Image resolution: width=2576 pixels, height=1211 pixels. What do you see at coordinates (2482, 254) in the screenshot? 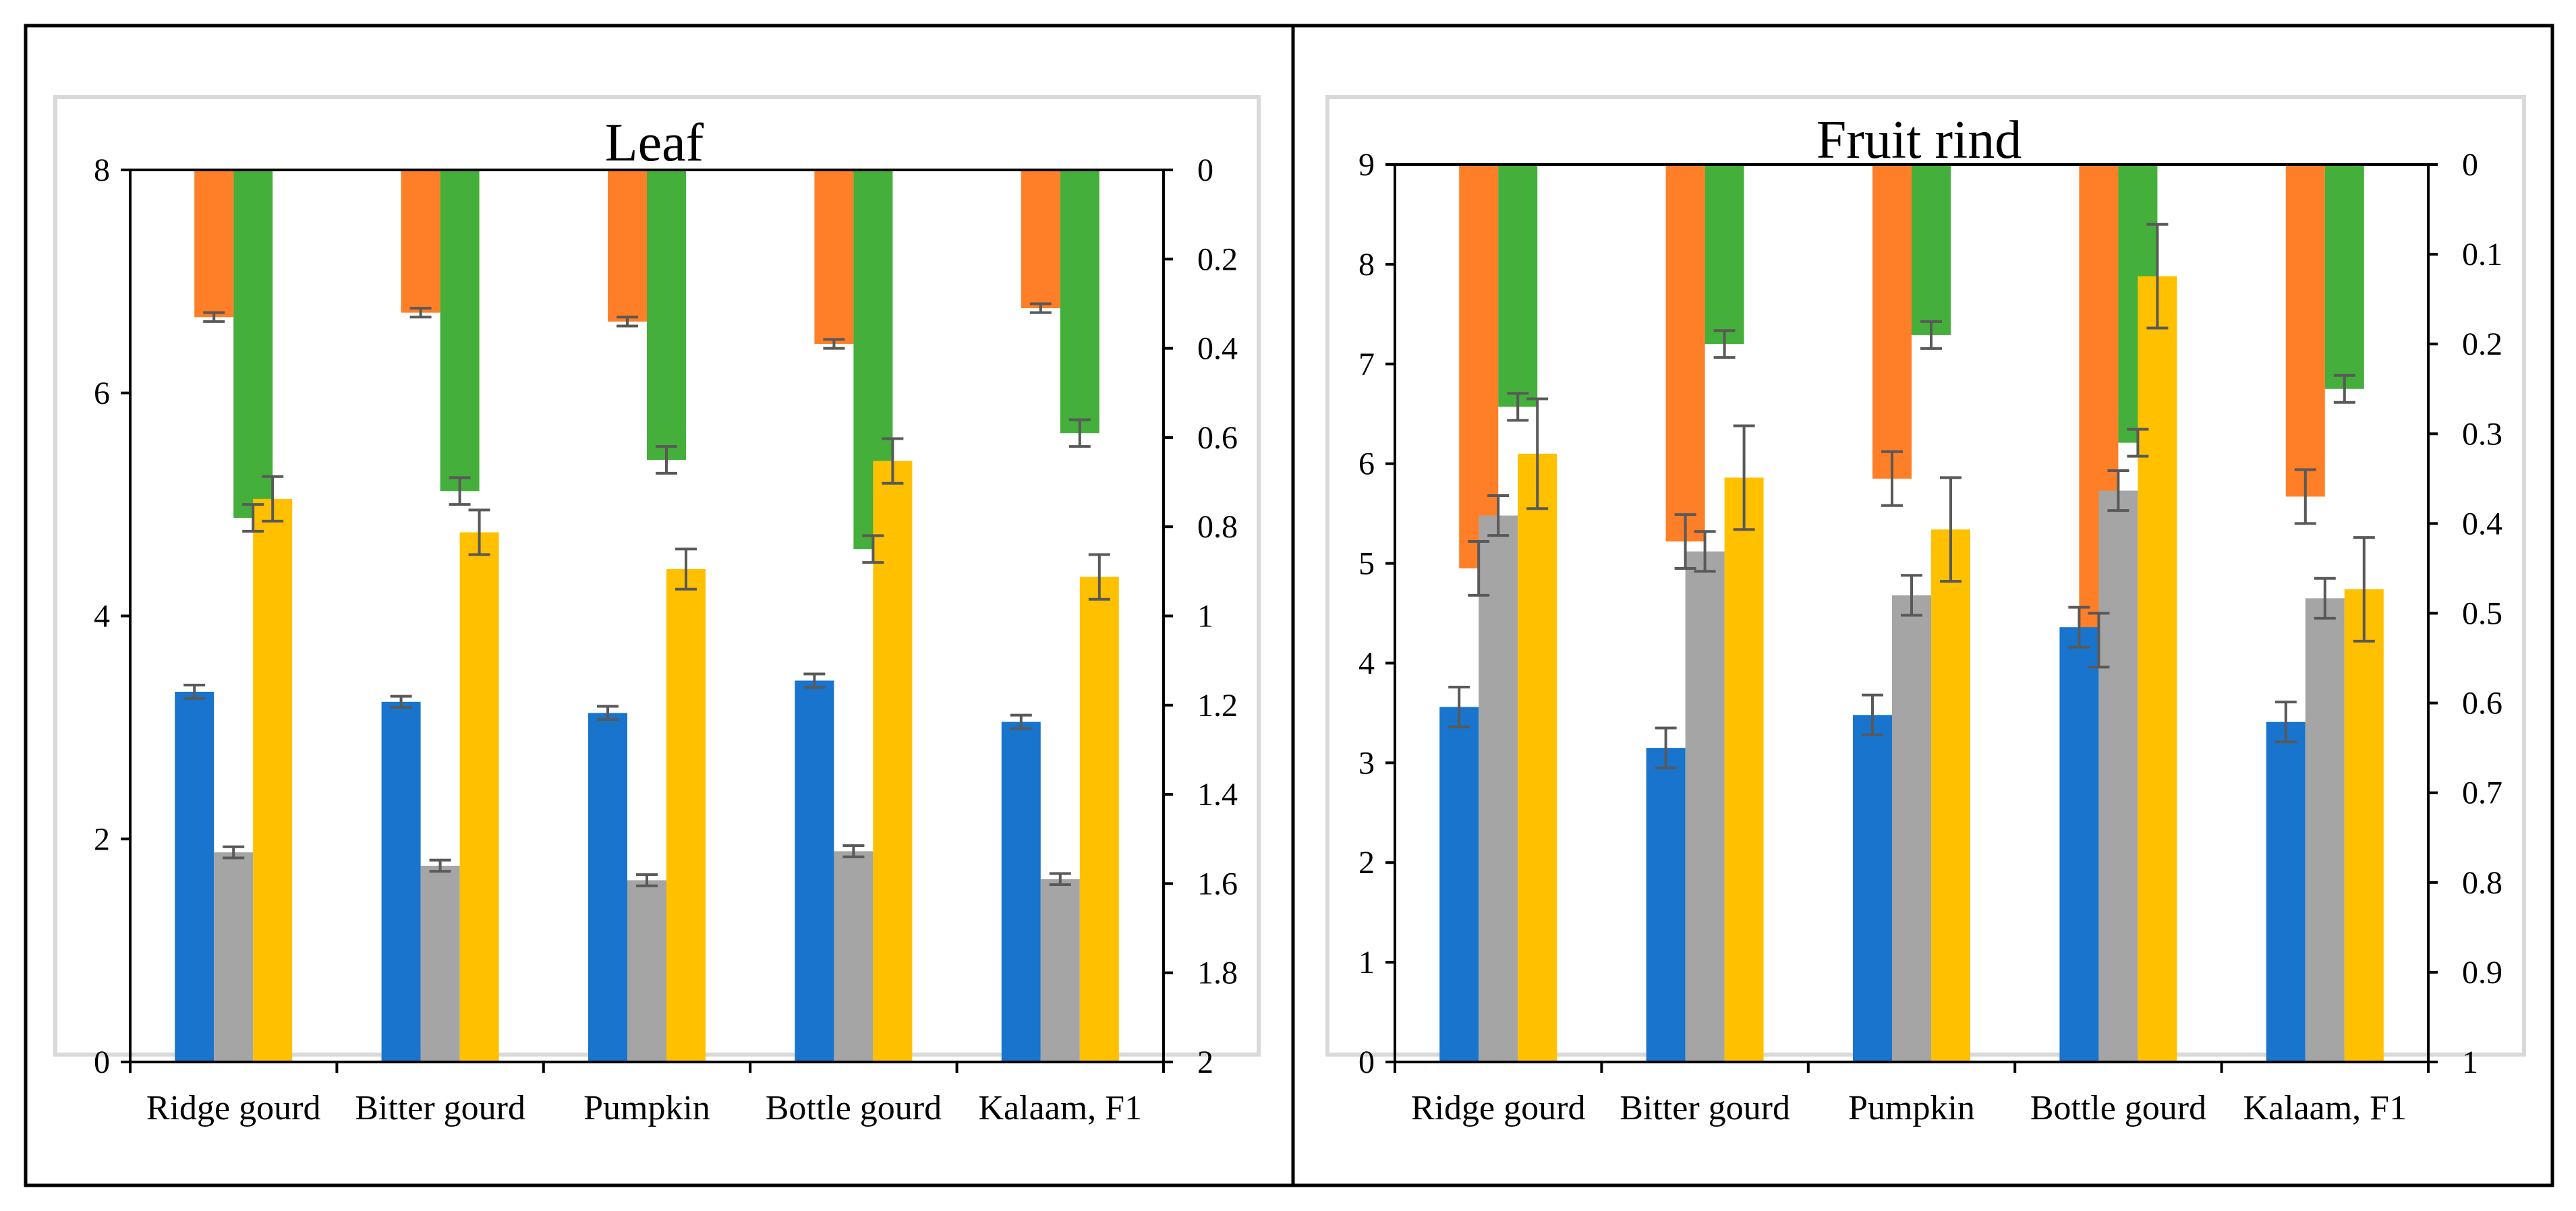
I see `fruit-rind-right-tick-label-1: 0.1` at bounding box center [2482, 254].